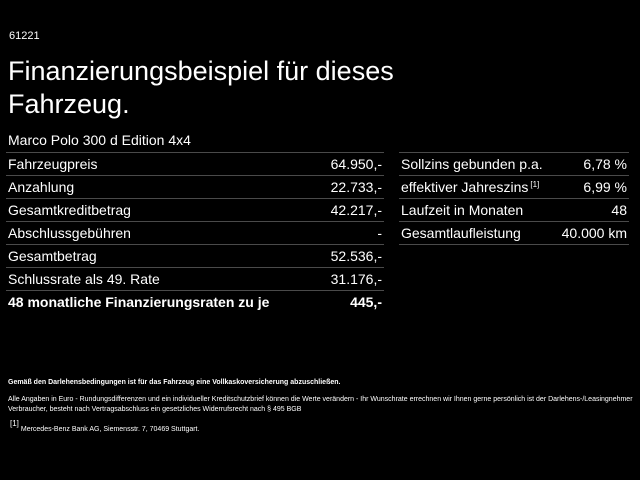  I want to click on row-value: 445,-, so click(366, 302).